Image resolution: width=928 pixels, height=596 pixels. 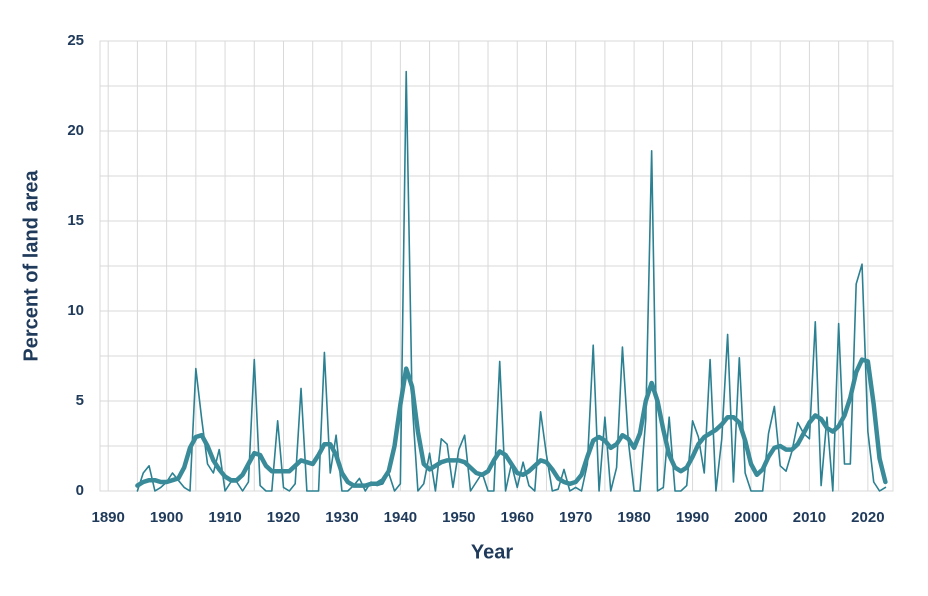 What do you see at coordinates (458, 517) in the screenshot?
I see `x-tick-label: 1950` at bounding box center [458, 517].